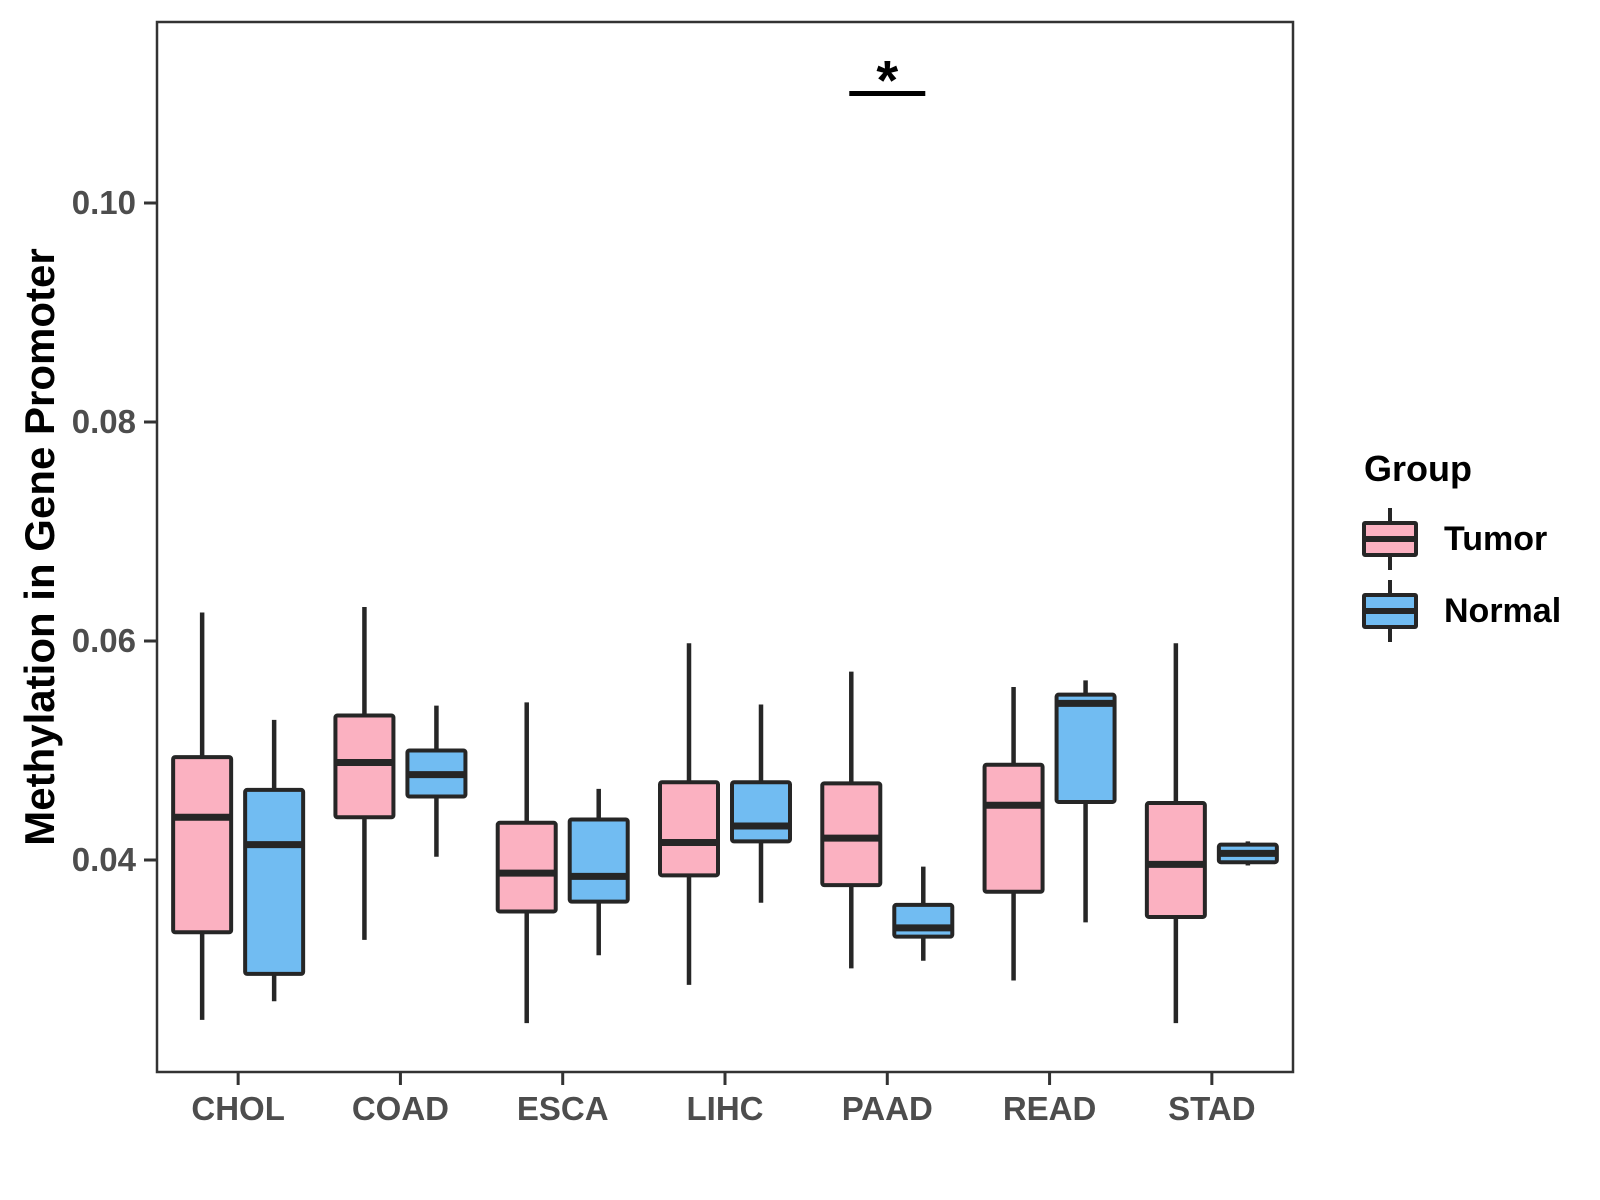 This screenshot has width=1600, height=1200. Describe the element at coordinates (104, 202) in the screenshot. I see `y-tick-label: 0.10` at that location.